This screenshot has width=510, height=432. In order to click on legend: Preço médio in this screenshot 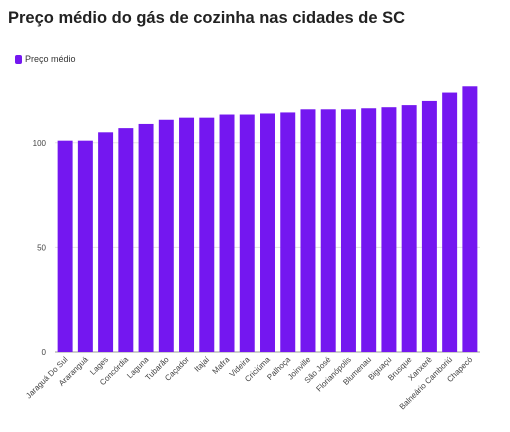, I will do `click(45, 59)`.